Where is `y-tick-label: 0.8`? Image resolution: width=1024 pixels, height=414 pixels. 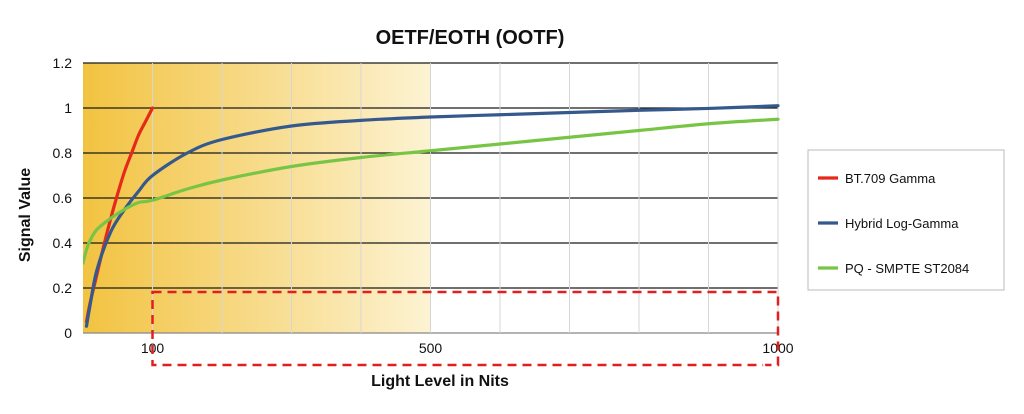
y-tick-label: 0.8 is located at coordinates (63, 153).